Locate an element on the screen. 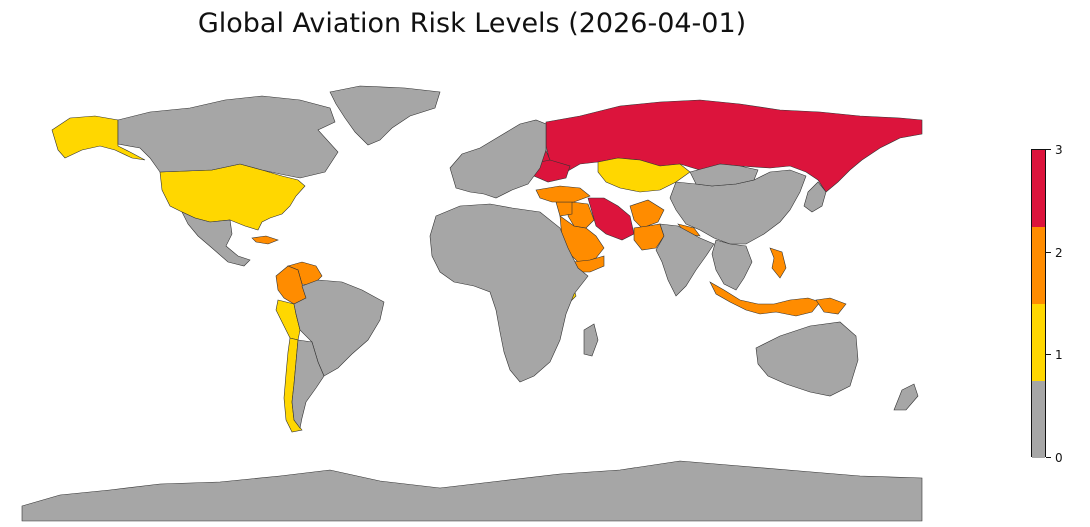 The height and width of the screenshot is (527, 1090). country-turkey is located at coordinates (563, 194).